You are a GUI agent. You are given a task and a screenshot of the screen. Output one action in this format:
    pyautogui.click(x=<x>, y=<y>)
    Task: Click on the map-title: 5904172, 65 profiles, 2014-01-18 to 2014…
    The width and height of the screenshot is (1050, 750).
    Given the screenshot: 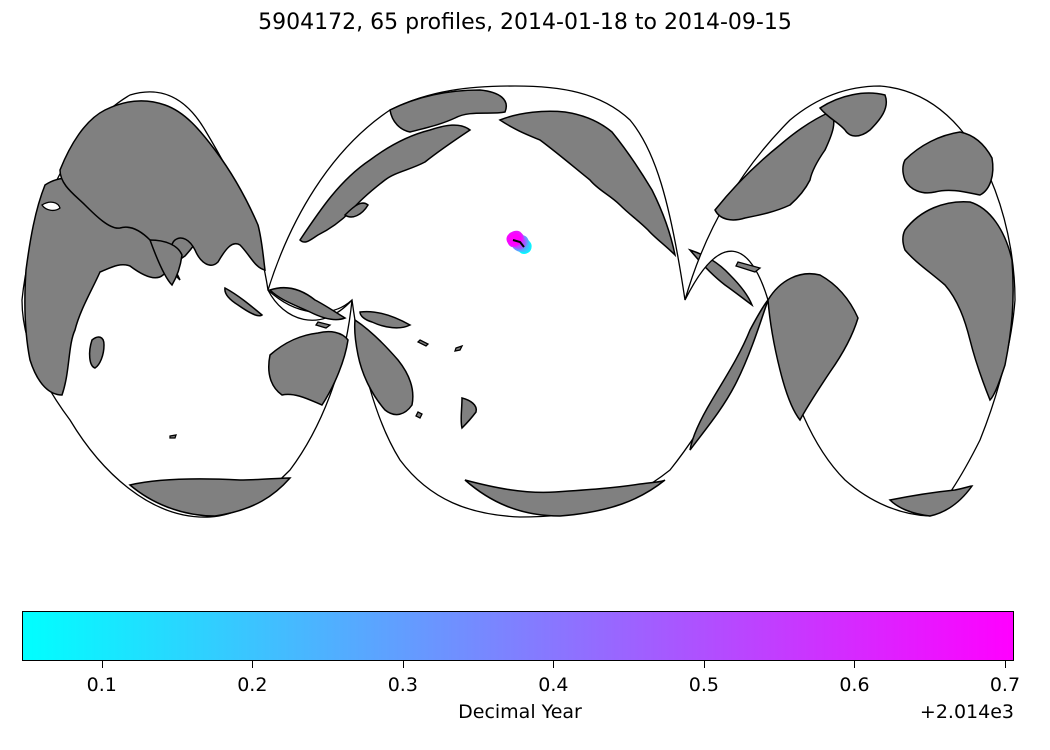 What is the action you would take?
    pyautogui.click(x=525, y=22)
    